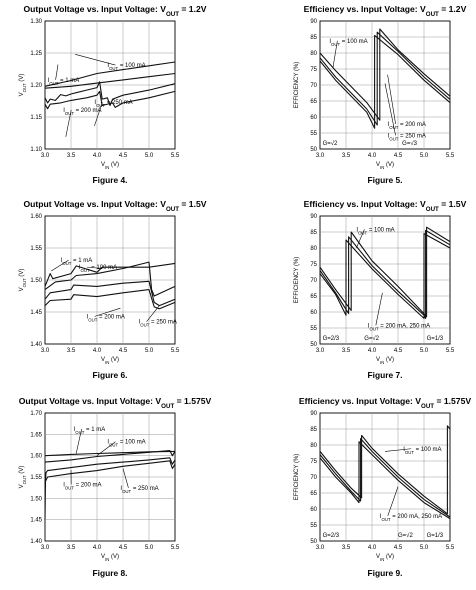  What do you see at coordinates (36, 150) in the screenshot?
I see `y-tick-label: 1.10` at bounding box center [36, 150].